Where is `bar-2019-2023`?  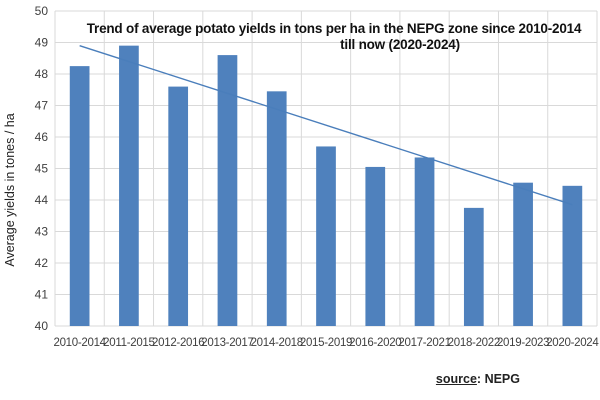
bar-2019-2023 is located at coordinates (523, 254).